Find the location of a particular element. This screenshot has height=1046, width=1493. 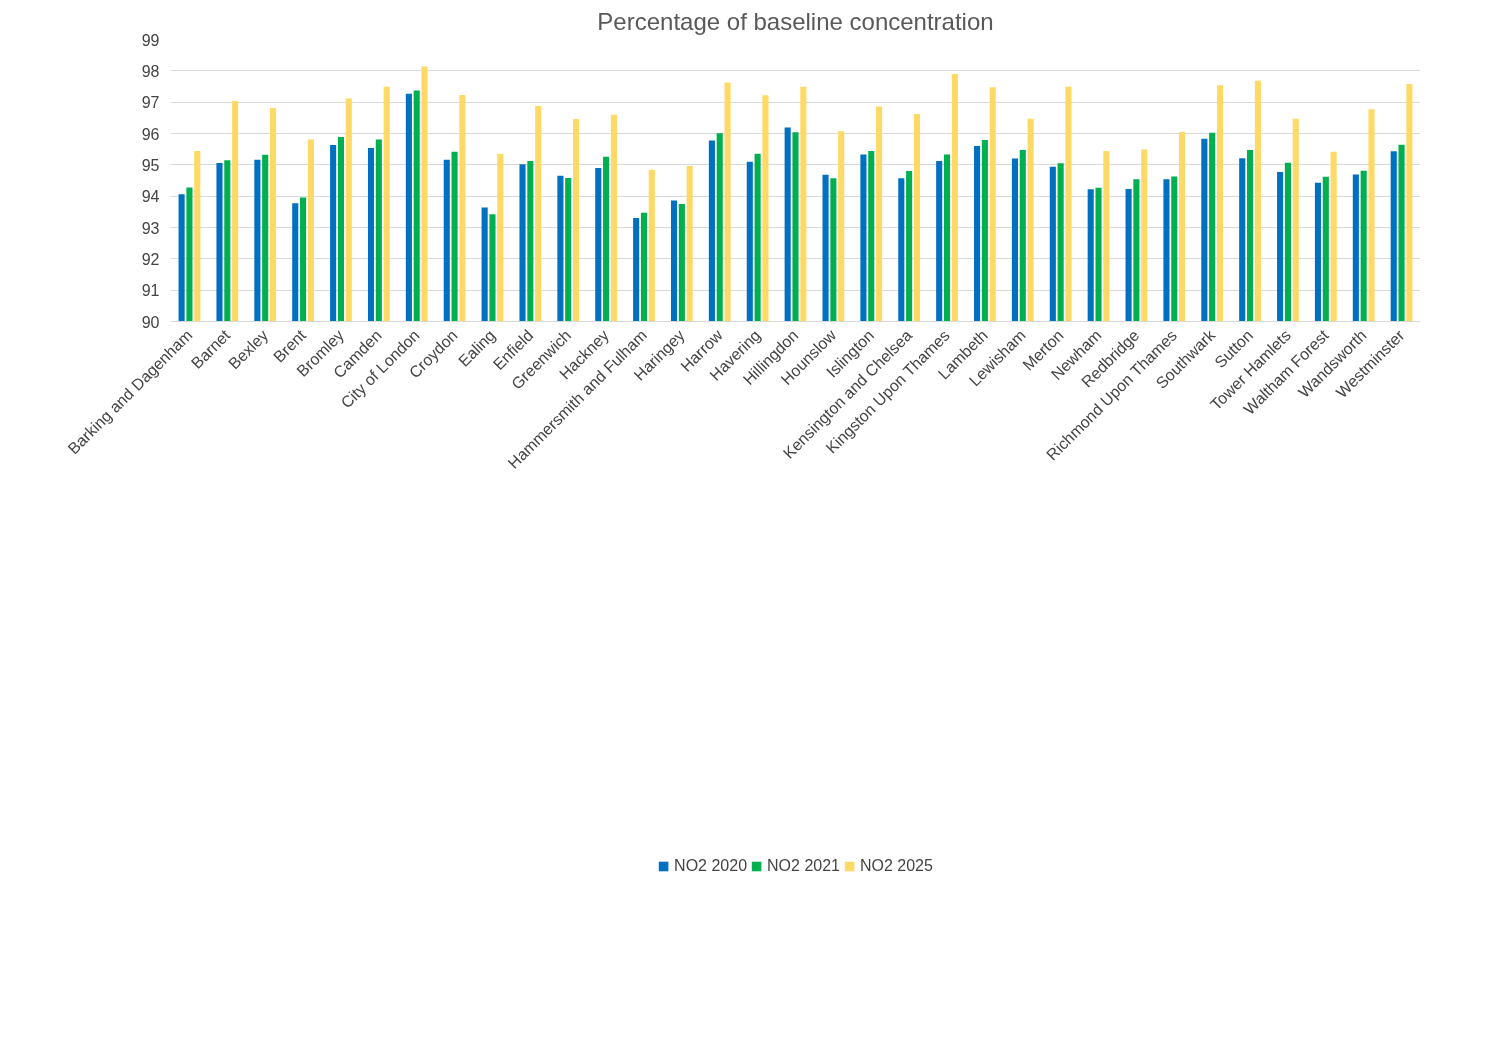

legend-label: NO2 2021 is located at coordinates (803, 865).